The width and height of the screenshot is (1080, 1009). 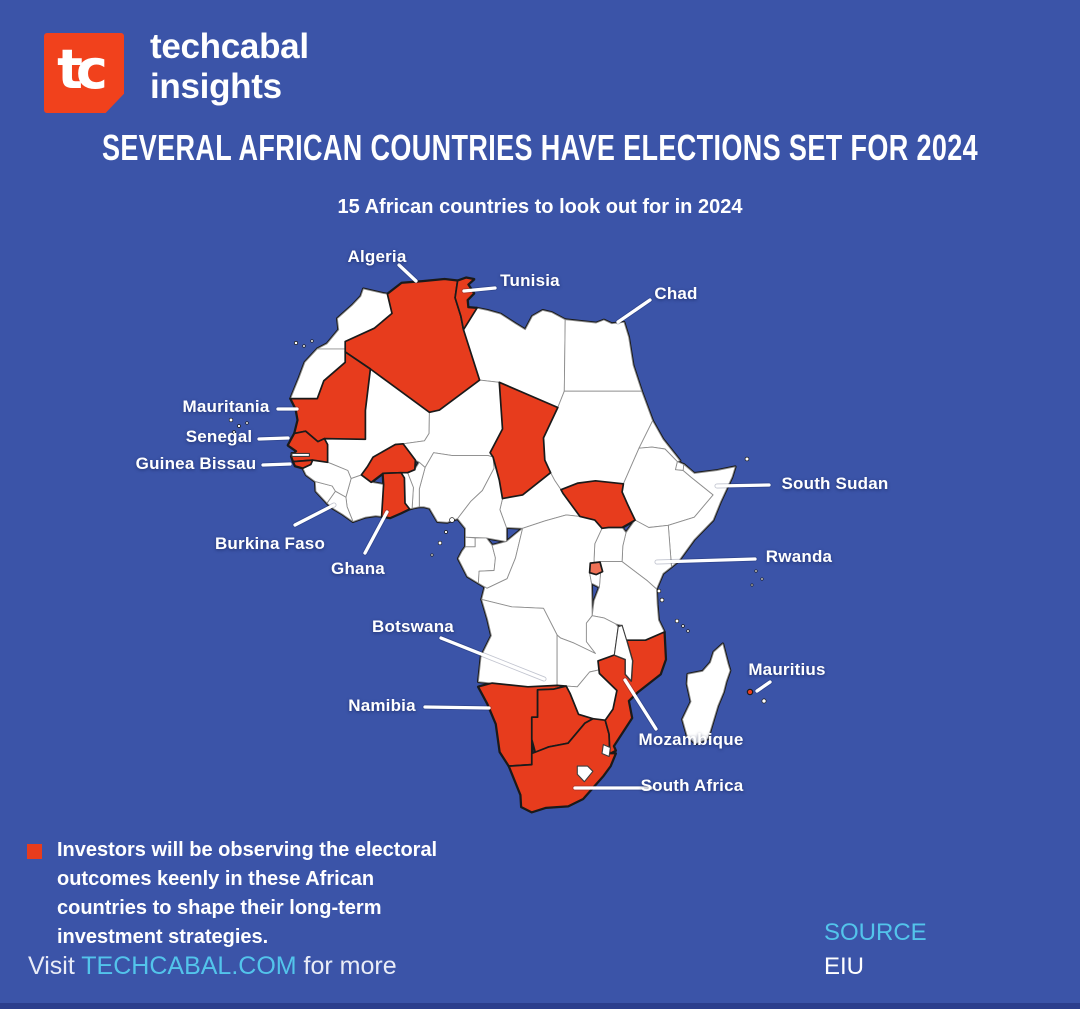 I want to click on investor-note-line: investment strategies., so click(x=163, y=937).